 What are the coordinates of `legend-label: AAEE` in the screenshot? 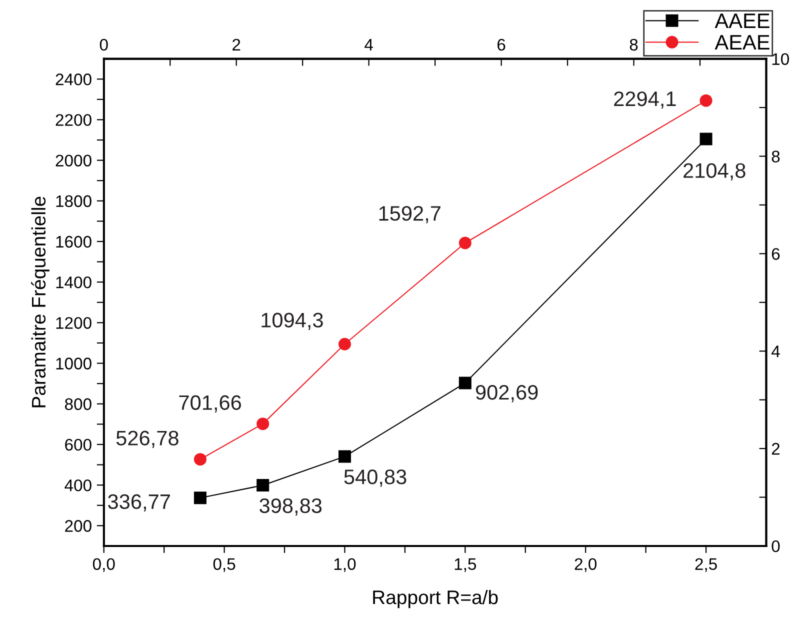 It's located at (742, 21).